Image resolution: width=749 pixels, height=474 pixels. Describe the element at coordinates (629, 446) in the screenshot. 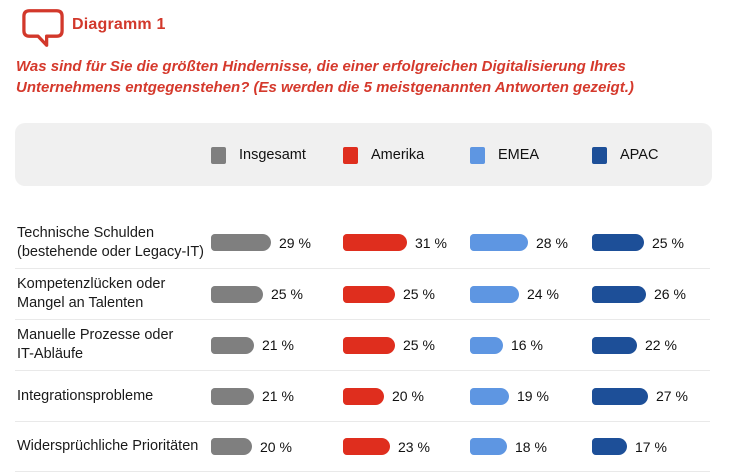

I see `bar-group-apac: 17 %` at that location.